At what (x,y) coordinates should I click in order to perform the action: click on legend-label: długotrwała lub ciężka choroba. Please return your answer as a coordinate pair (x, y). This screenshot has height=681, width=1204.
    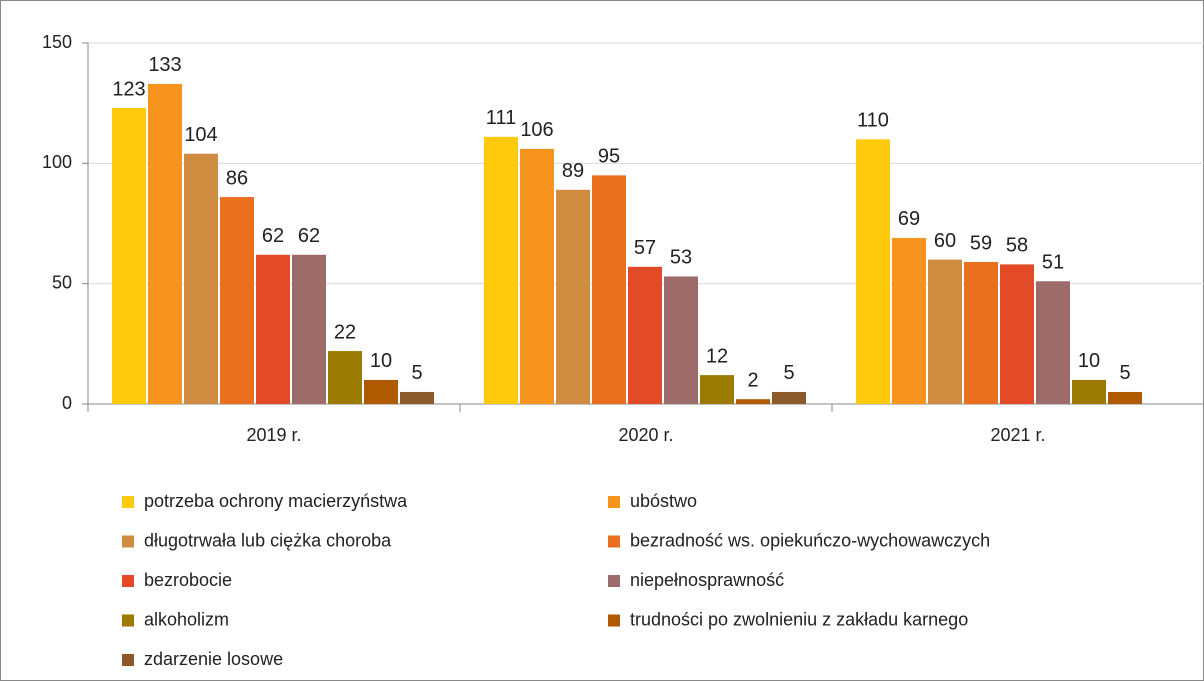
    Looking at the image, I should click on (268, 540).